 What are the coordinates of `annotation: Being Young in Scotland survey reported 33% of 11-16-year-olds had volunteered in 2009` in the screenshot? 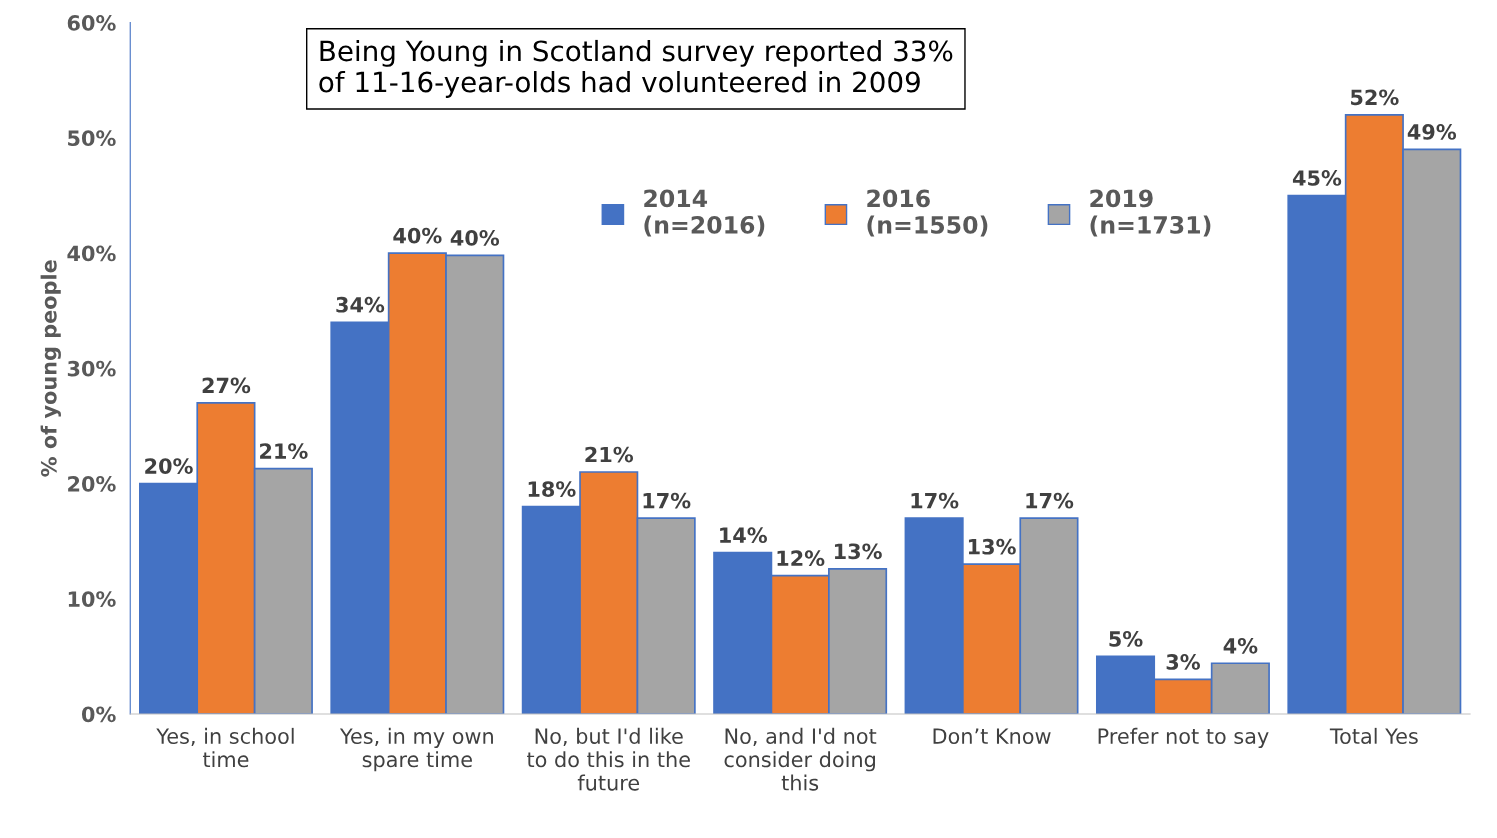 It's located at (636, 68).